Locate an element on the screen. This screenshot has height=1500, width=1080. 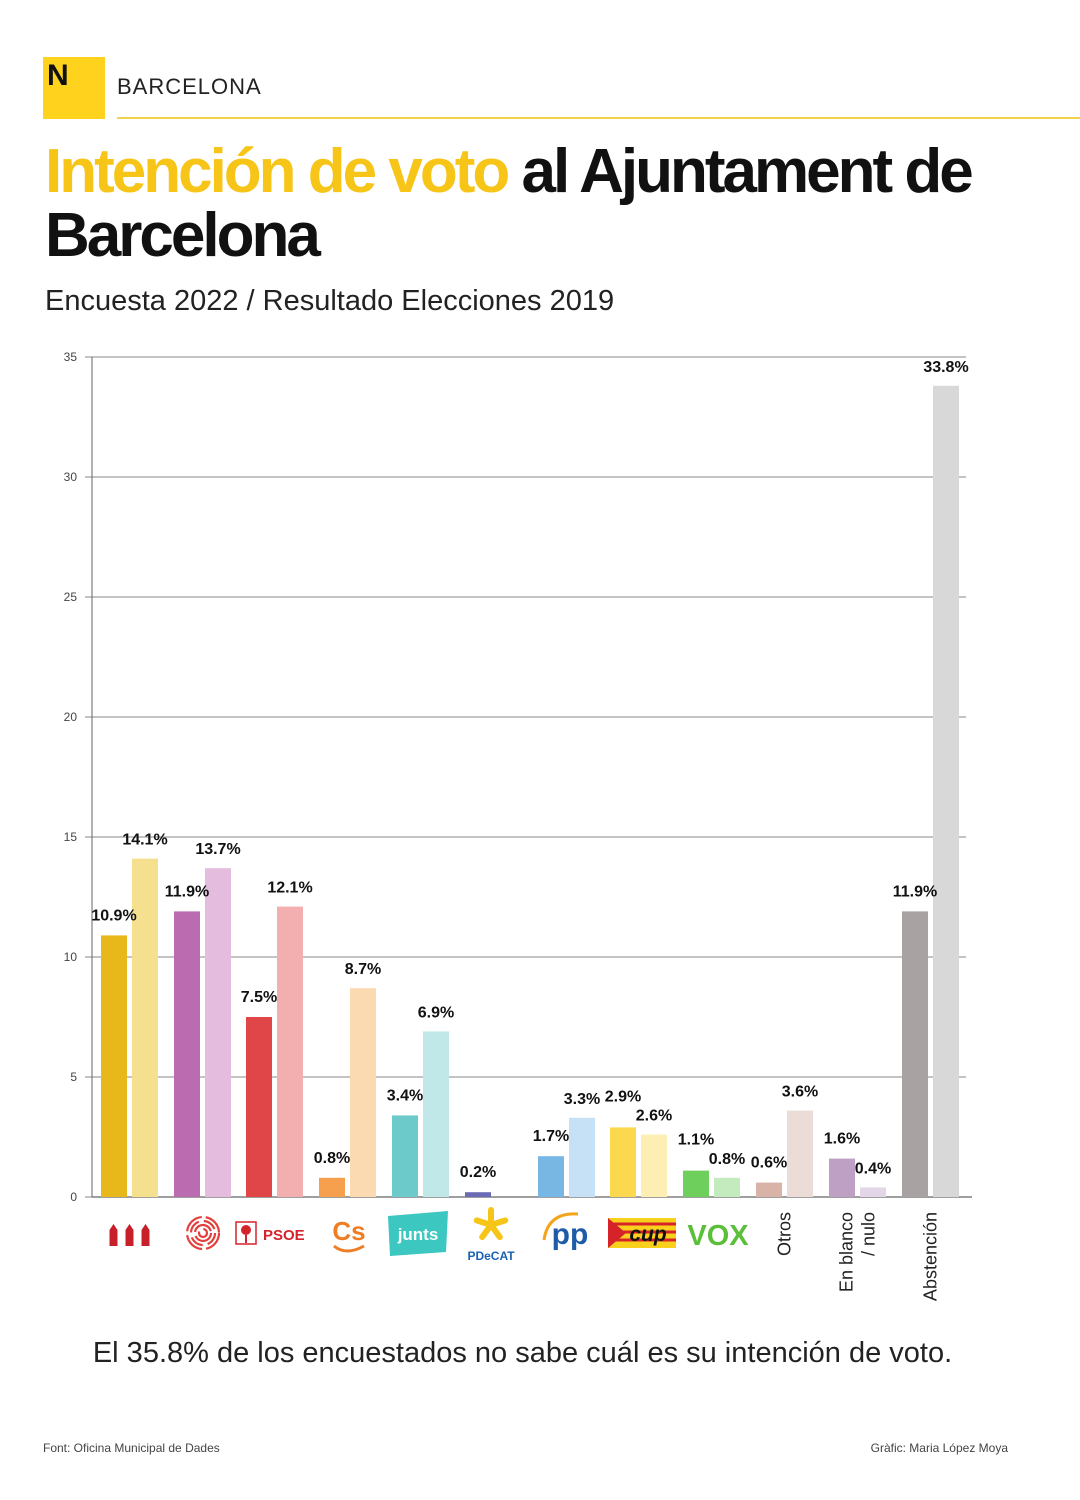
bar-result-blanco is located at coordinates (873, 1192).